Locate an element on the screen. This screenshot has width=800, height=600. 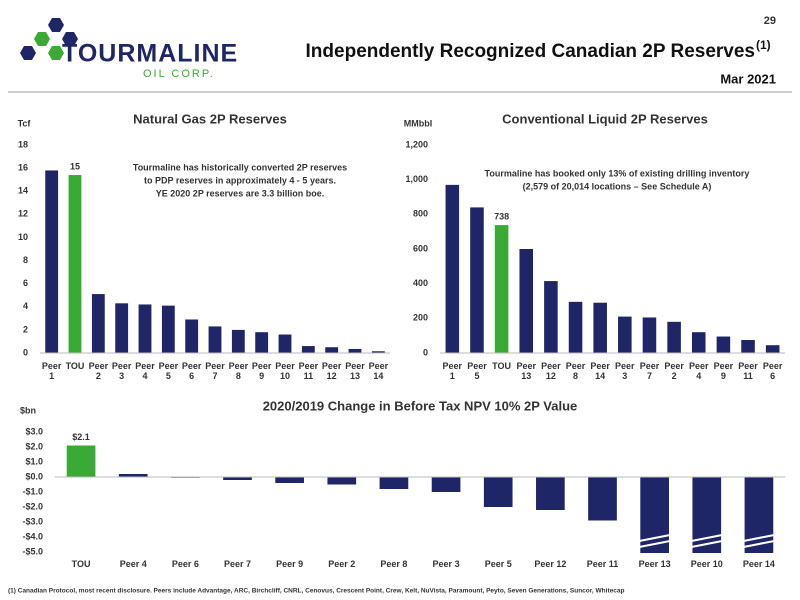
value-label: $2.1 is located at coordinates (81, 437).